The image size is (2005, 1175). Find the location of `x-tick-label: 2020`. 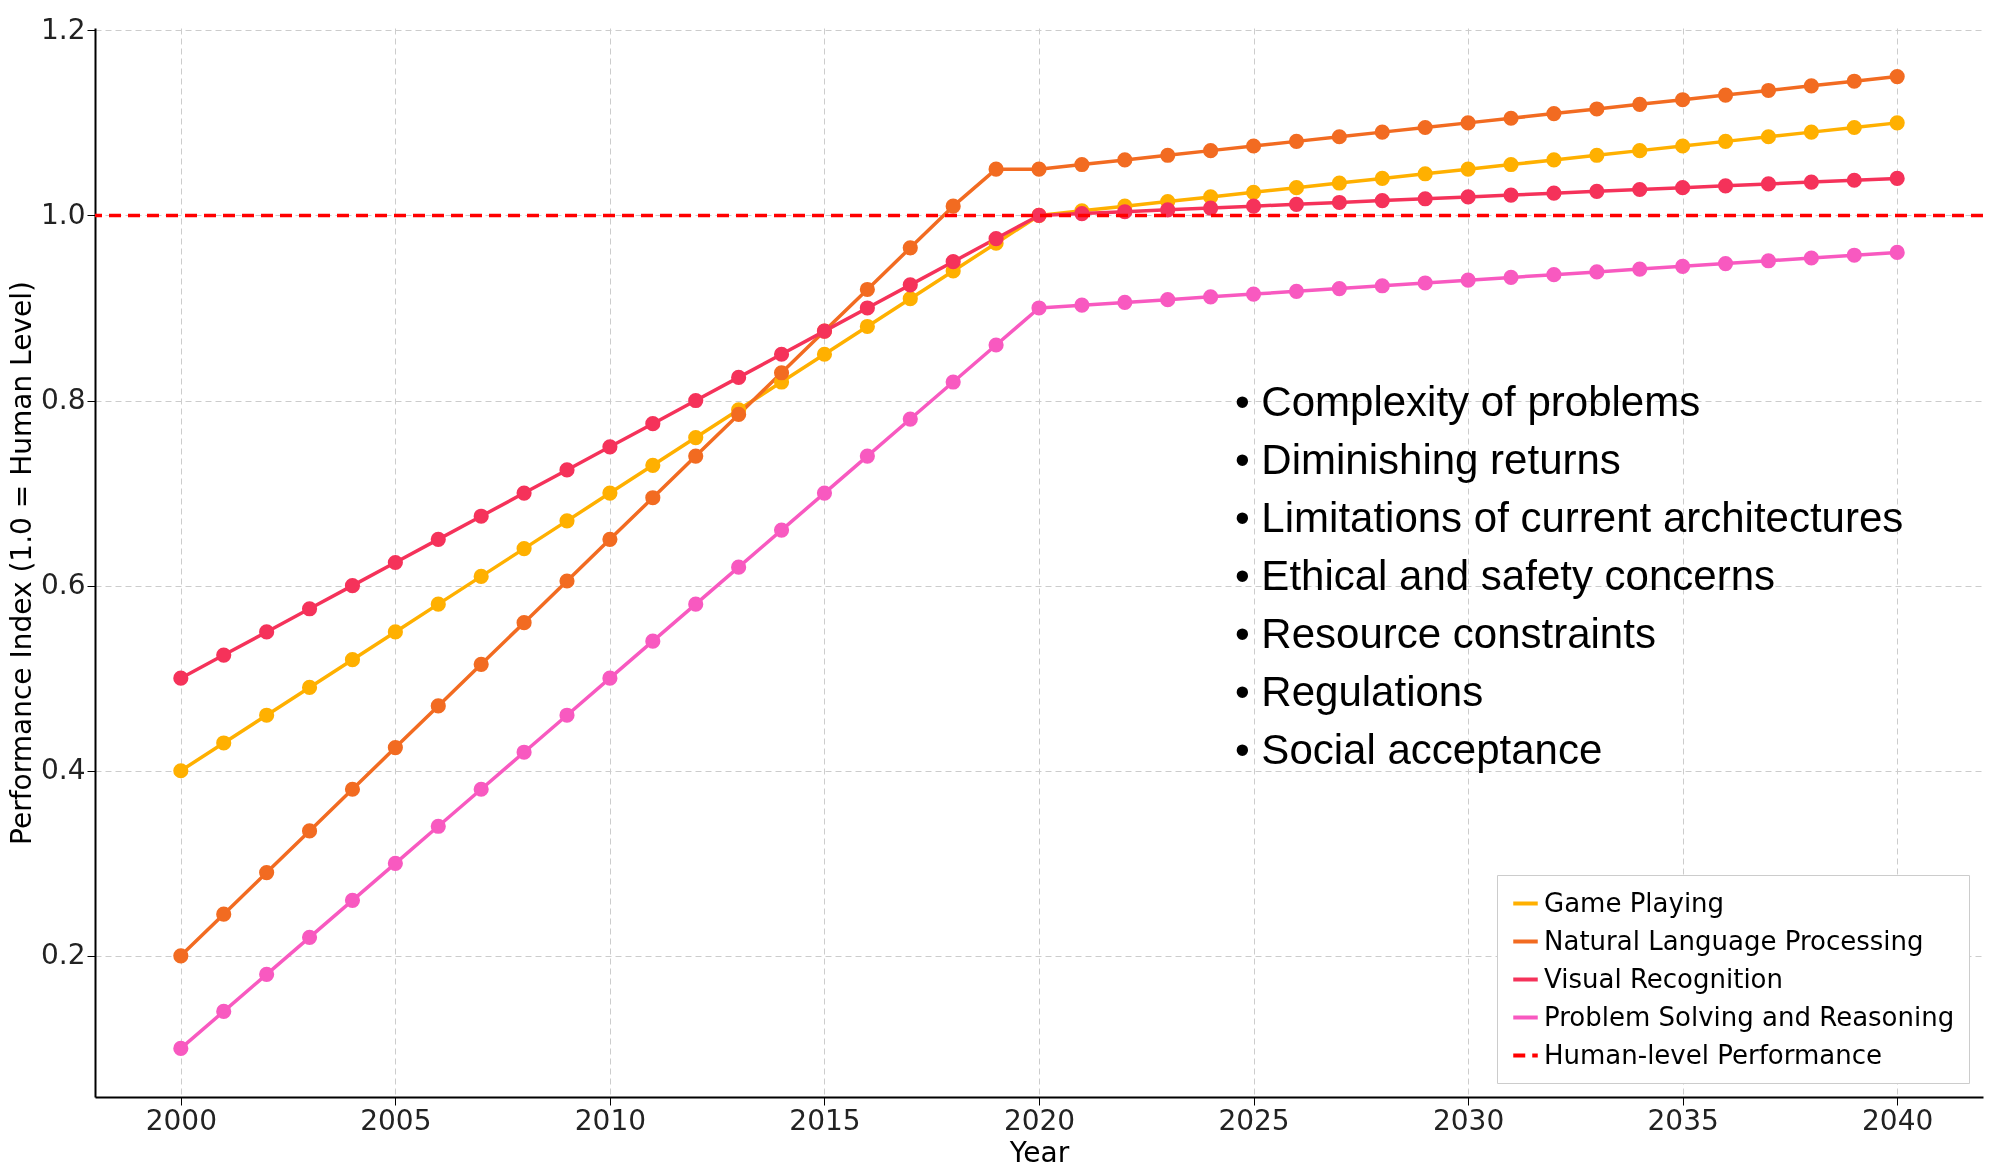

x-tick-label: 2020 is located at coordinates (1039, 1120).